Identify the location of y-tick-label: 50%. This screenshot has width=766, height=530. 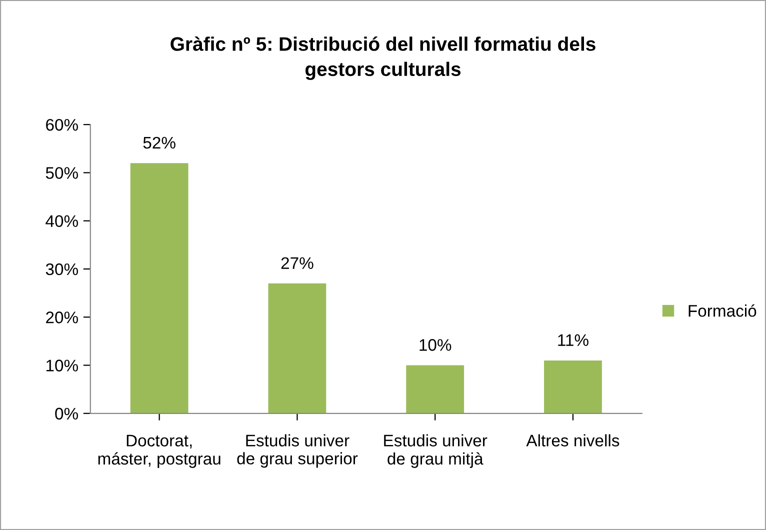
(62, 173).